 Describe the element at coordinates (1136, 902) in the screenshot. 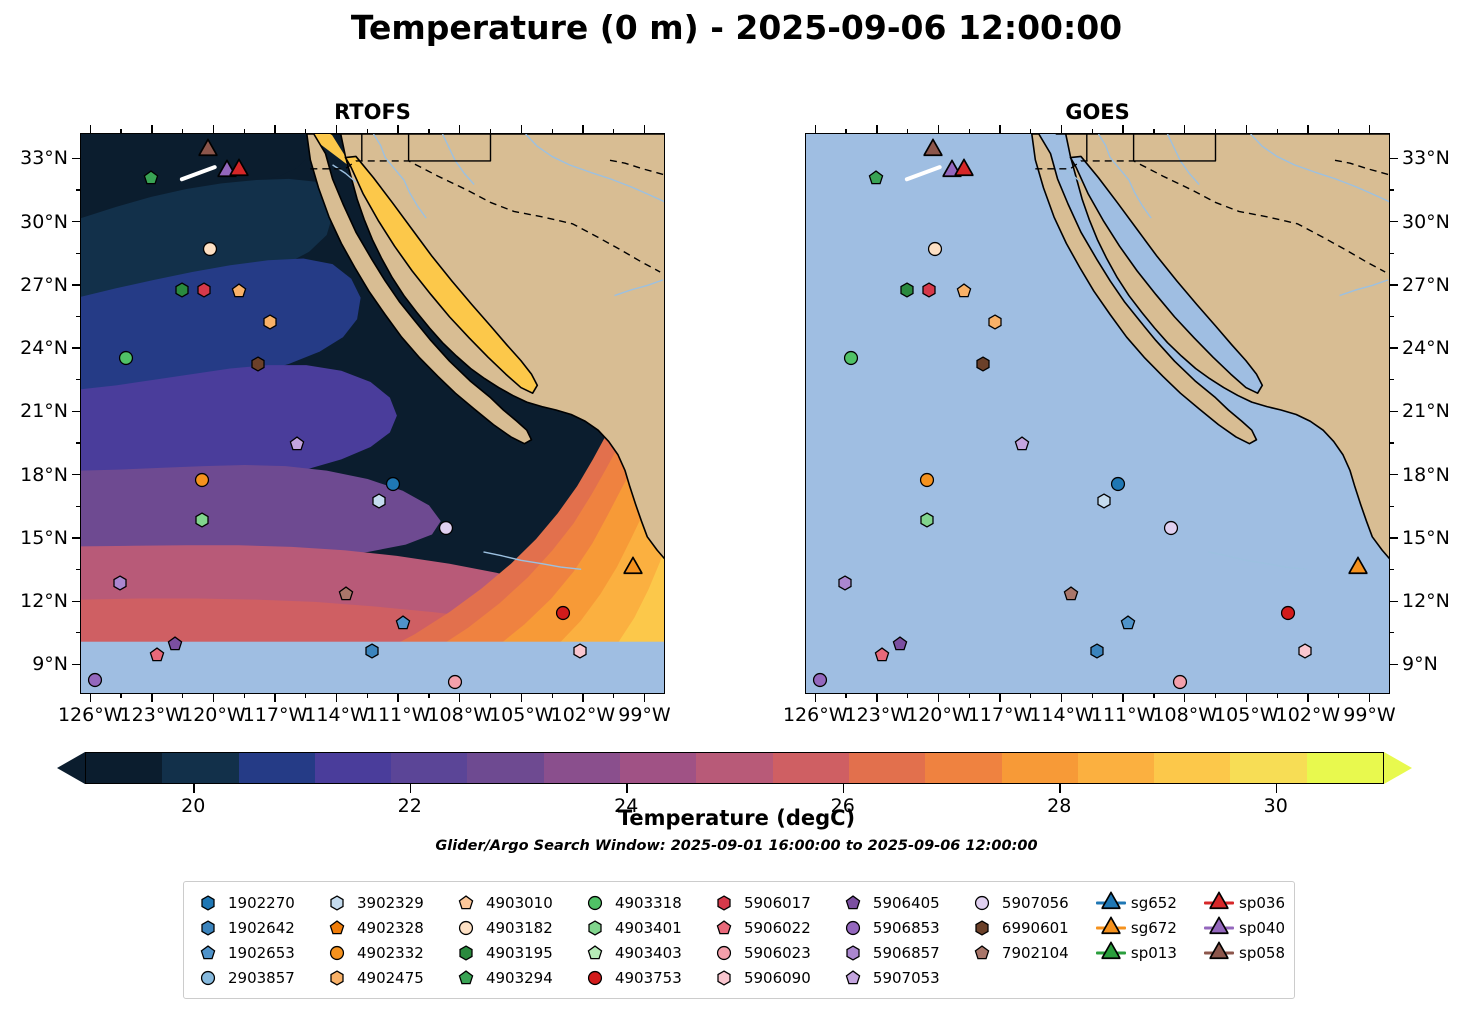

I see `legend-item-sg652: sg652` at that location.